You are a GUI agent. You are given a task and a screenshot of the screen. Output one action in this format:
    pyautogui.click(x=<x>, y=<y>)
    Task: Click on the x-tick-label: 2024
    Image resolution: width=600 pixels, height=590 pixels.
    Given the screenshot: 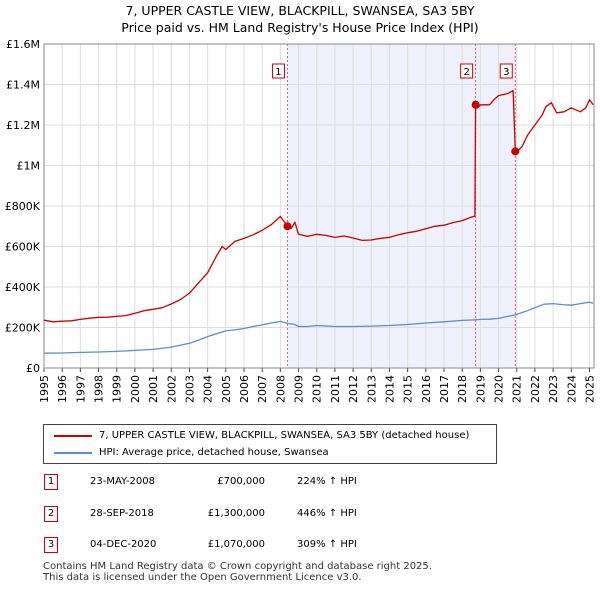 What is the action you would take?
    pyautogui.click(x=571, y=389)
    